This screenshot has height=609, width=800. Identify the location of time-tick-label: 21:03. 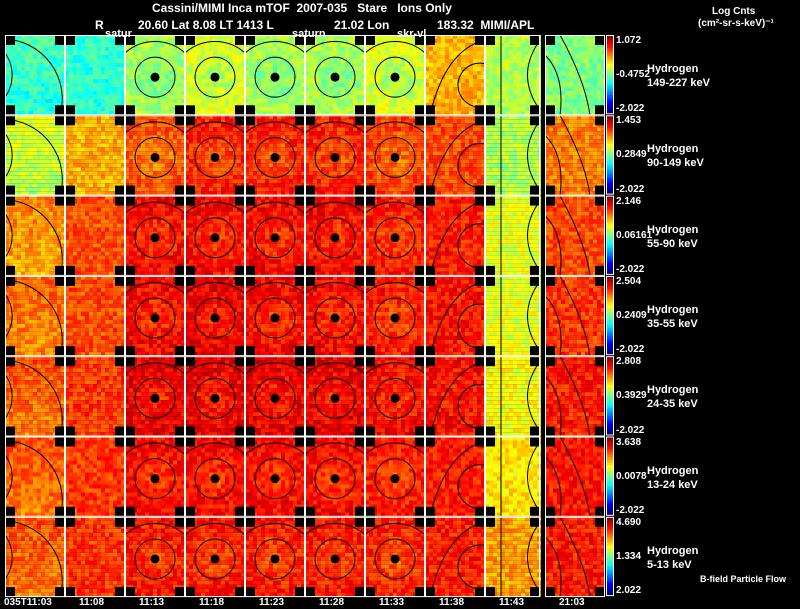
(572, 602).